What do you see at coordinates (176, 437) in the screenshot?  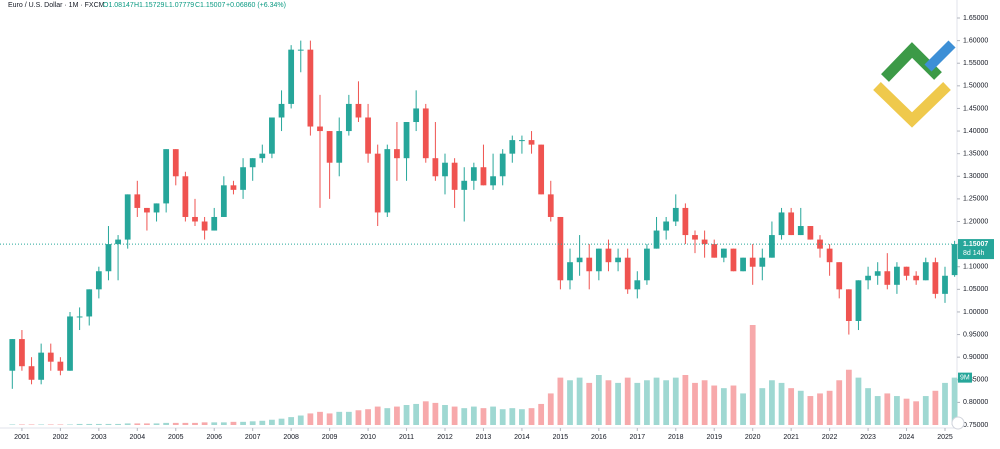 I see `x-tick-label: 2005` at bounding box center [176, 437].